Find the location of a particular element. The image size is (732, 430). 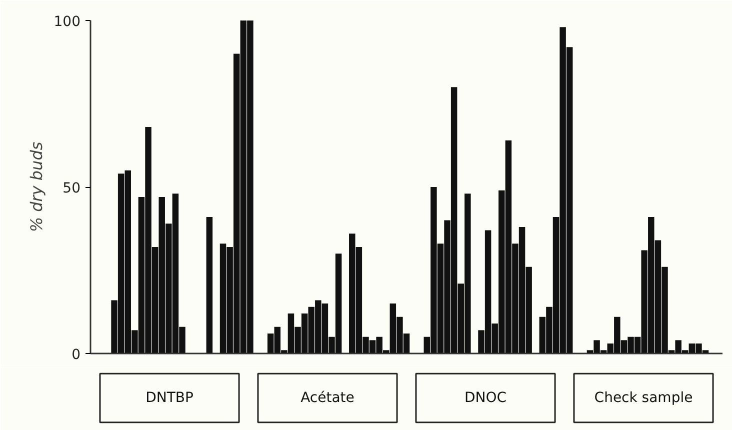

y-tick-label: 0 is located at coordinates (76, 355).